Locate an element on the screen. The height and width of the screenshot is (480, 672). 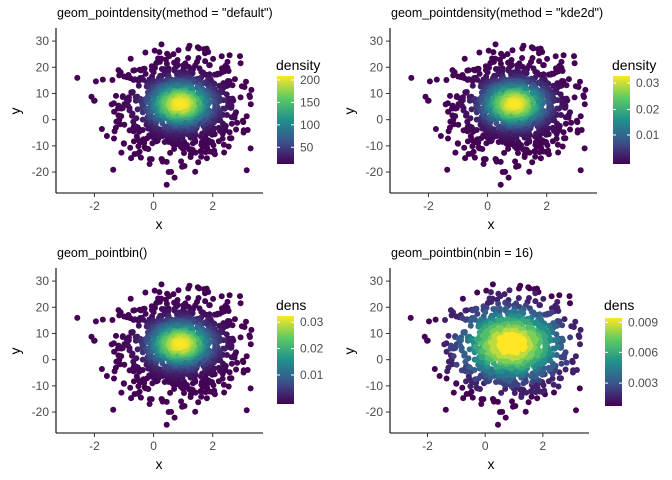
legend-tick-label: 0.02 is located at coordinates (648, 109).